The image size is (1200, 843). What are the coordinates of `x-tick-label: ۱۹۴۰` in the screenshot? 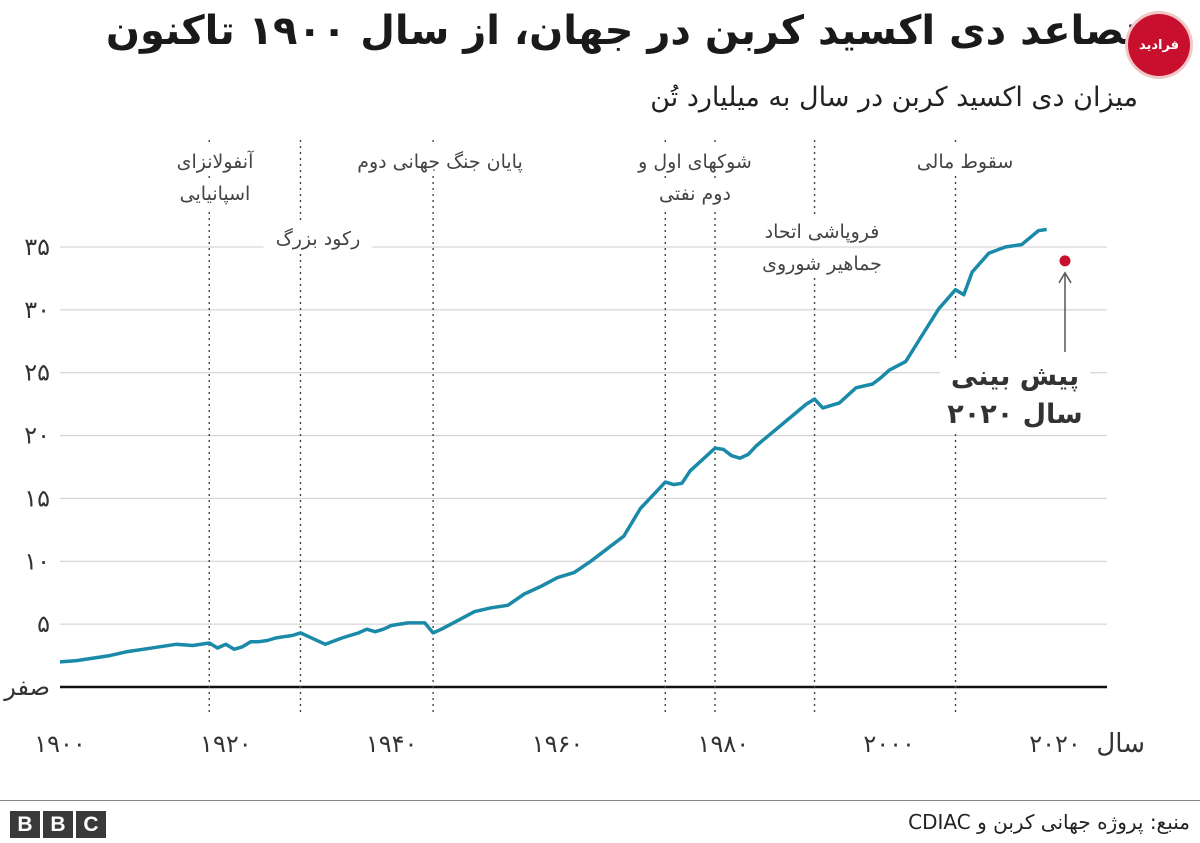 It's located at (392, 744).